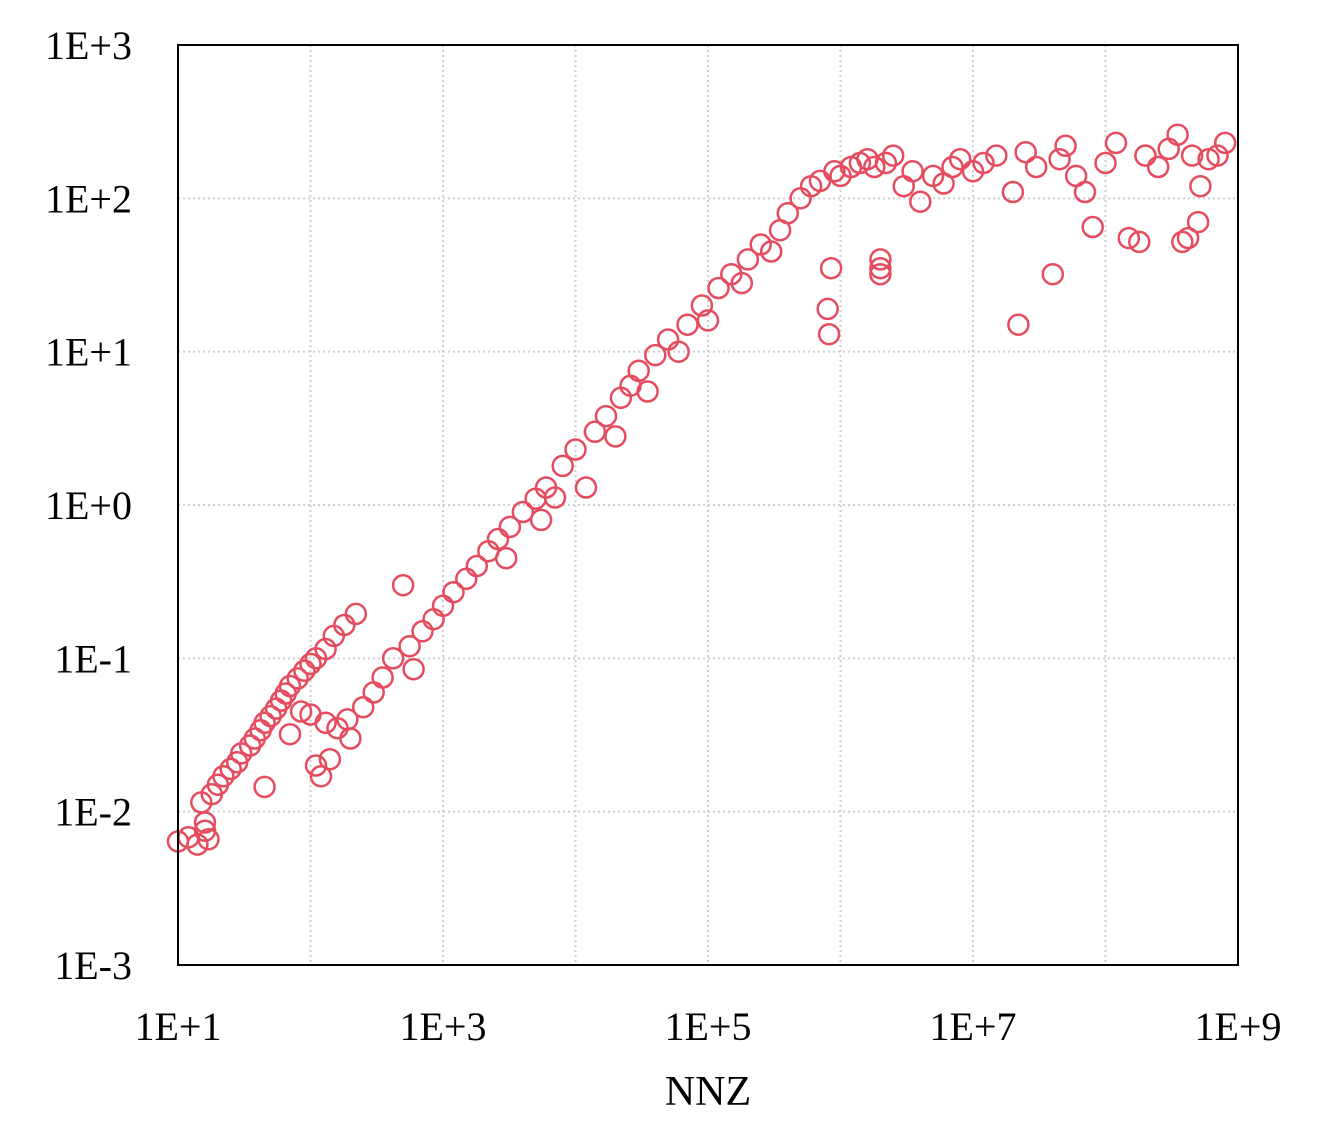 The width and height of the screenshot is (1320, 1124). What do you see at coordinates (88, 45) in the screenshot?
I see `y-tick-label: 1E+3` at bounding box center [88, 45].